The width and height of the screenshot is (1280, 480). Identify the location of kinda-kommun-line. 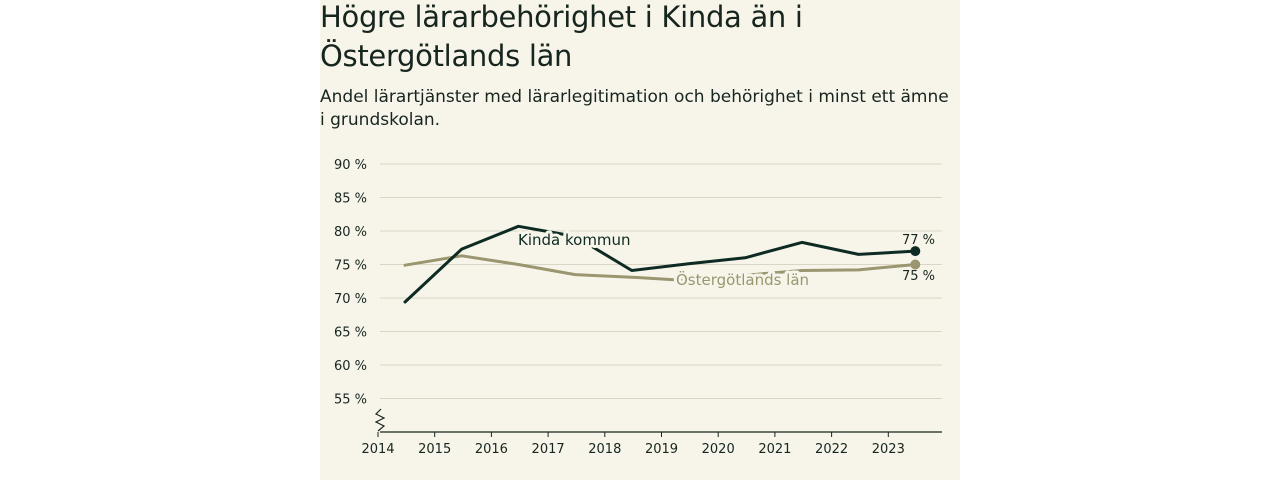
(660, 264).